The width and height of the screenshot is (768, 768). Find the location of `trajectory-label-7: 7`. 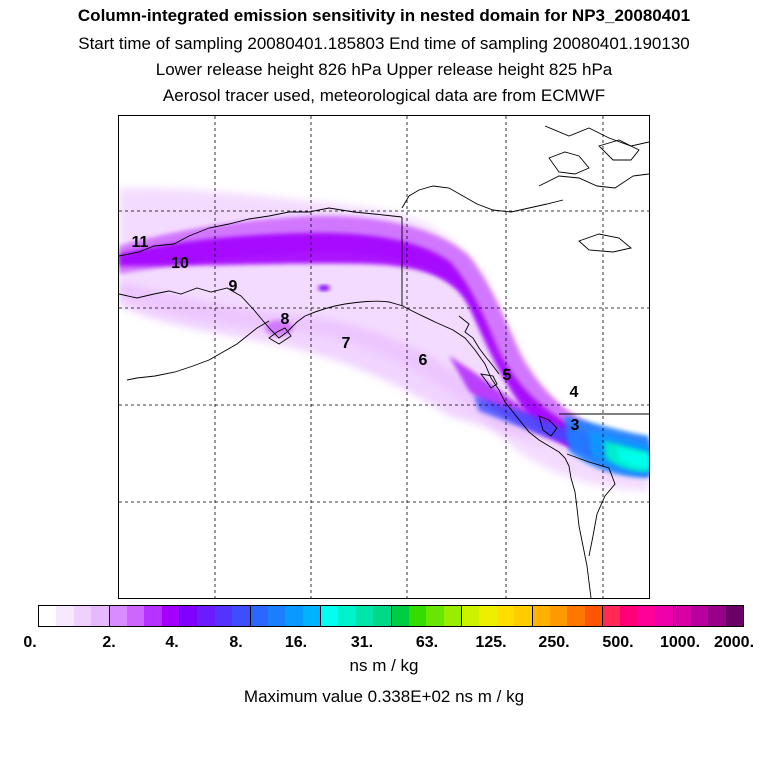

trajectory-label-7: 7 is located at coordinates (346, 343).